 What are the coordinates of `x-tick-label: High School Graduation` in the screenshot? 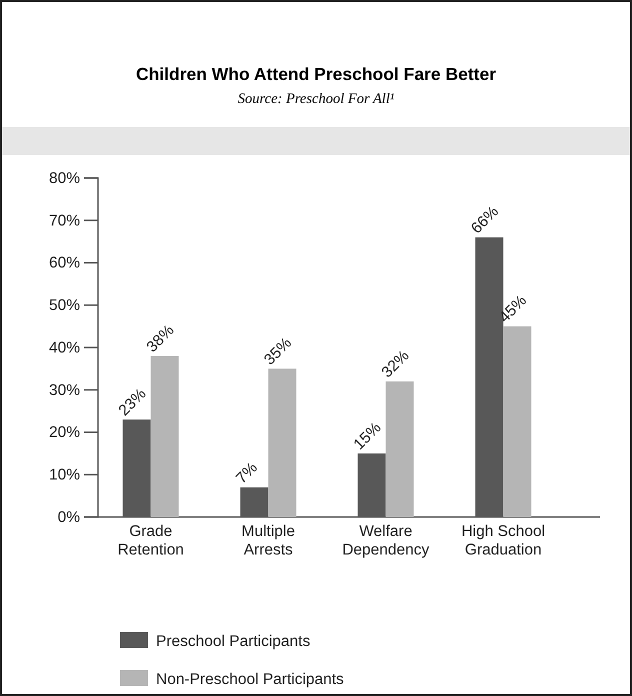 It's located at (503, 541).